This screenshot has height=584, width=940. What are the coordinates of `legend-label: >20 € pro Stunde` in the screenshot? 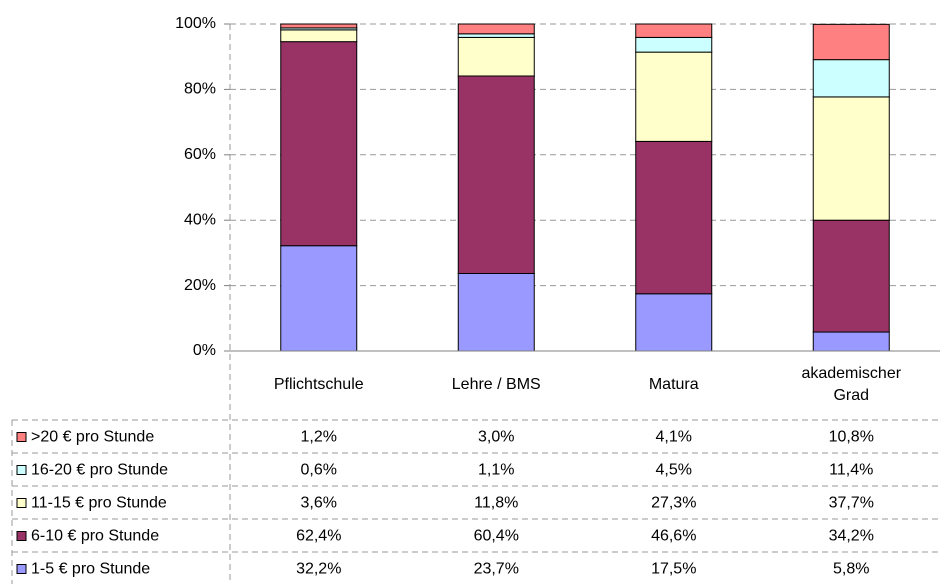 It's located at (92, 437).